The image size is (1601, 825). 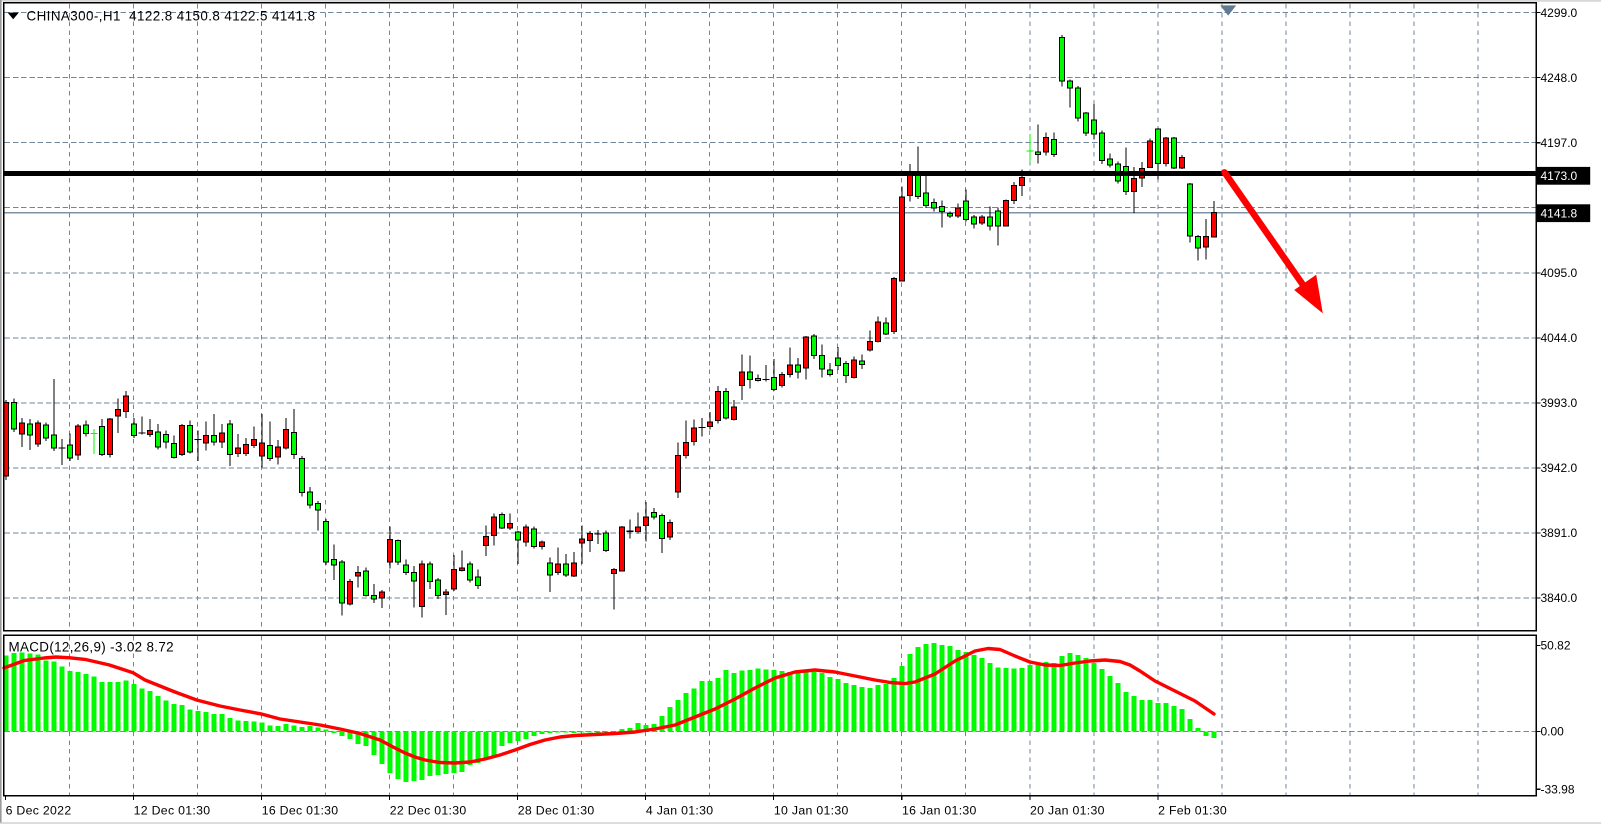 What do you see at coordinates (1559, 598) in the screenshot?
I see `svg-text: 3840.0` at bounding box center [1559, 598].